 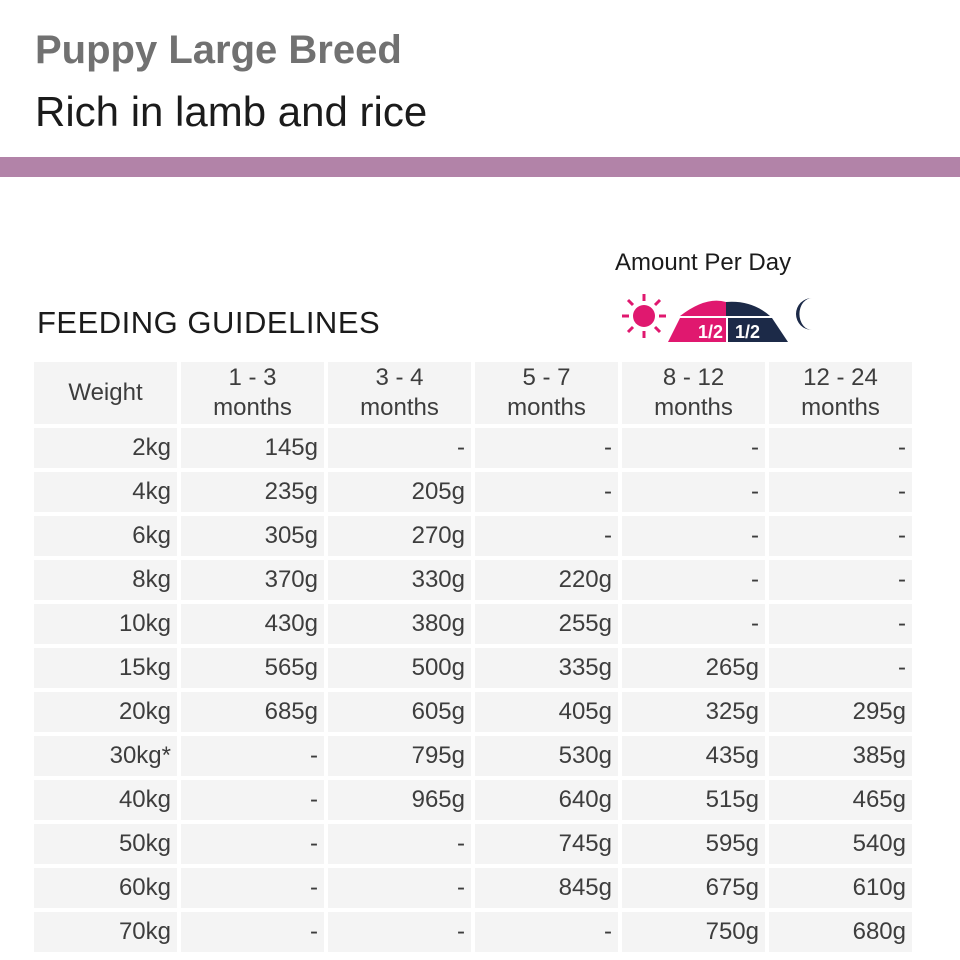 What do you see at coordinates (473, 580) in the screenshot?
I see `table-row: 8kg 370g 330g 220g - -` at bounding box center [473, 580].